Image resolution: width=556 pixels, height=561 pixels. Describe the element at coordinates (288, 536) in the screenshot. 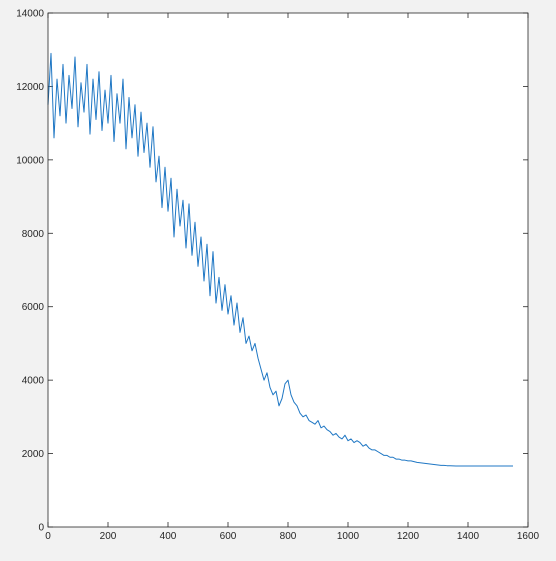

I see `x-tick-label: 800` at that location.